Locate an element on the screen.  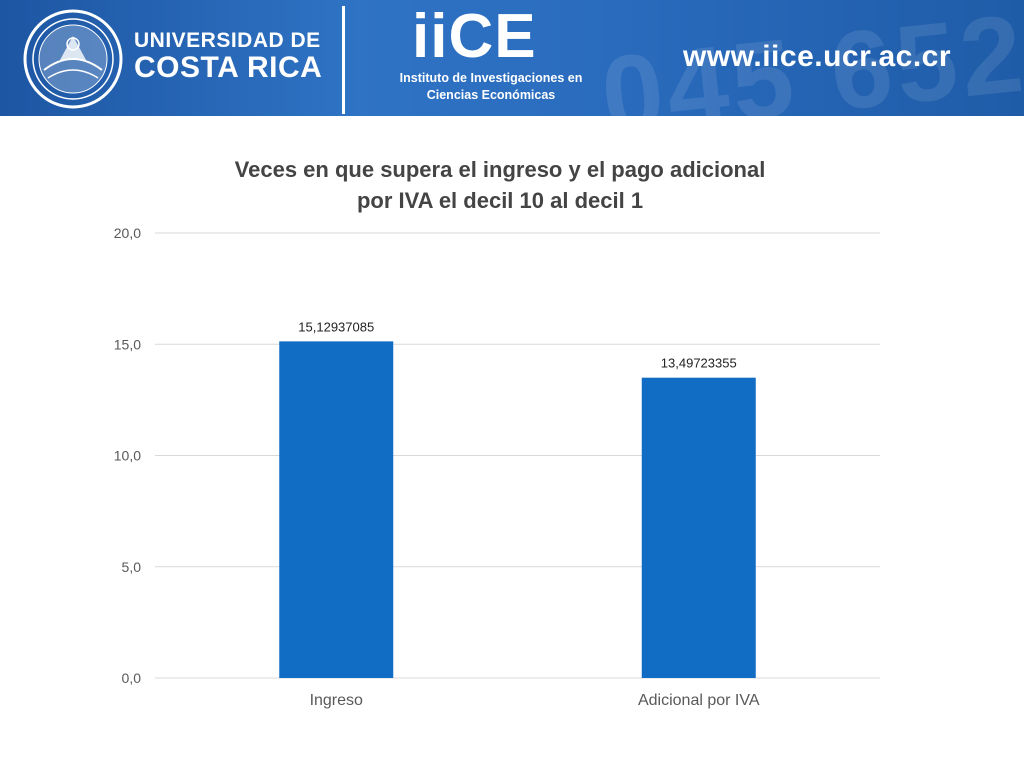
chart-title-line2: por IVA el decil 10 al decil 1 is located at coordinates (500, 200).